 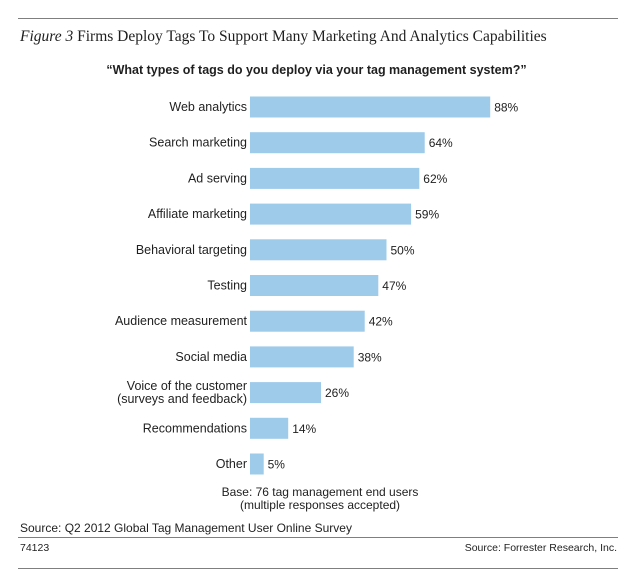 What do you see at coordinates (337, 393) in the screenshot?
I see `data-label: 26%` at bounding box center [337, 393].